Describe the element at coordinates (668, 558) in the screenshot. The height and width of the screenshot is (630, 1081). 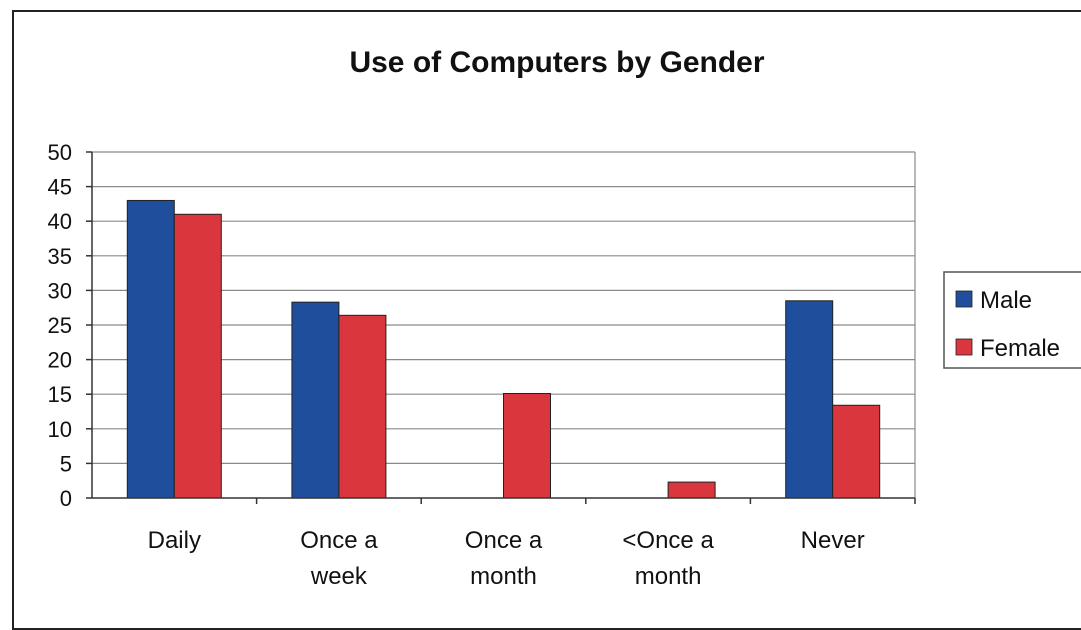
I see `x-tick-label: <Once a month` at that location.